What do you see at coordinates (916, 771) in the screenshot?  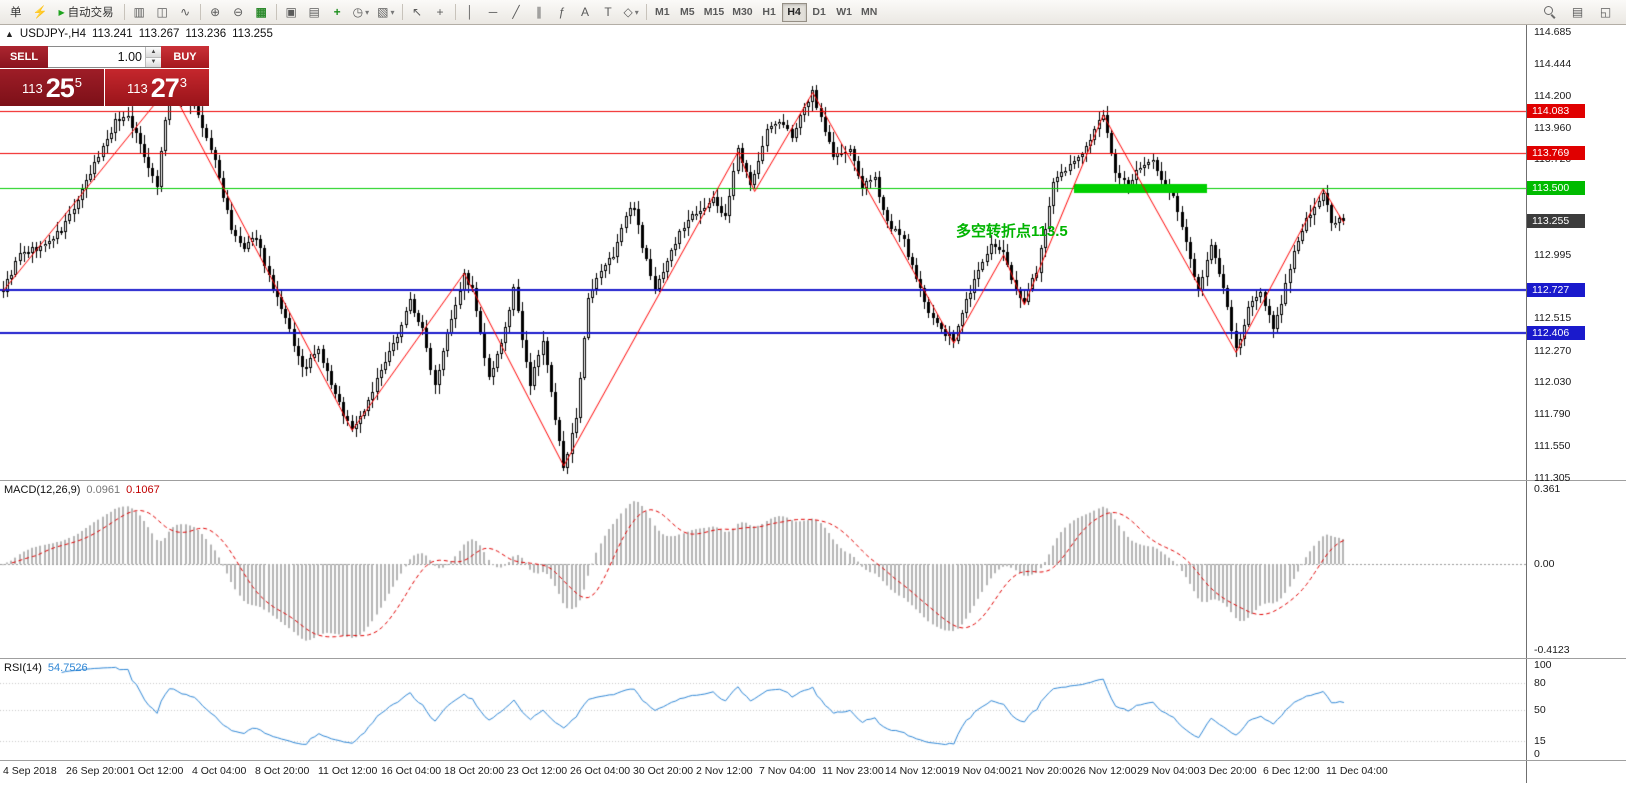 I see `time-axis-label: 14 Nov 12:00` at bounding box center [916, 771].